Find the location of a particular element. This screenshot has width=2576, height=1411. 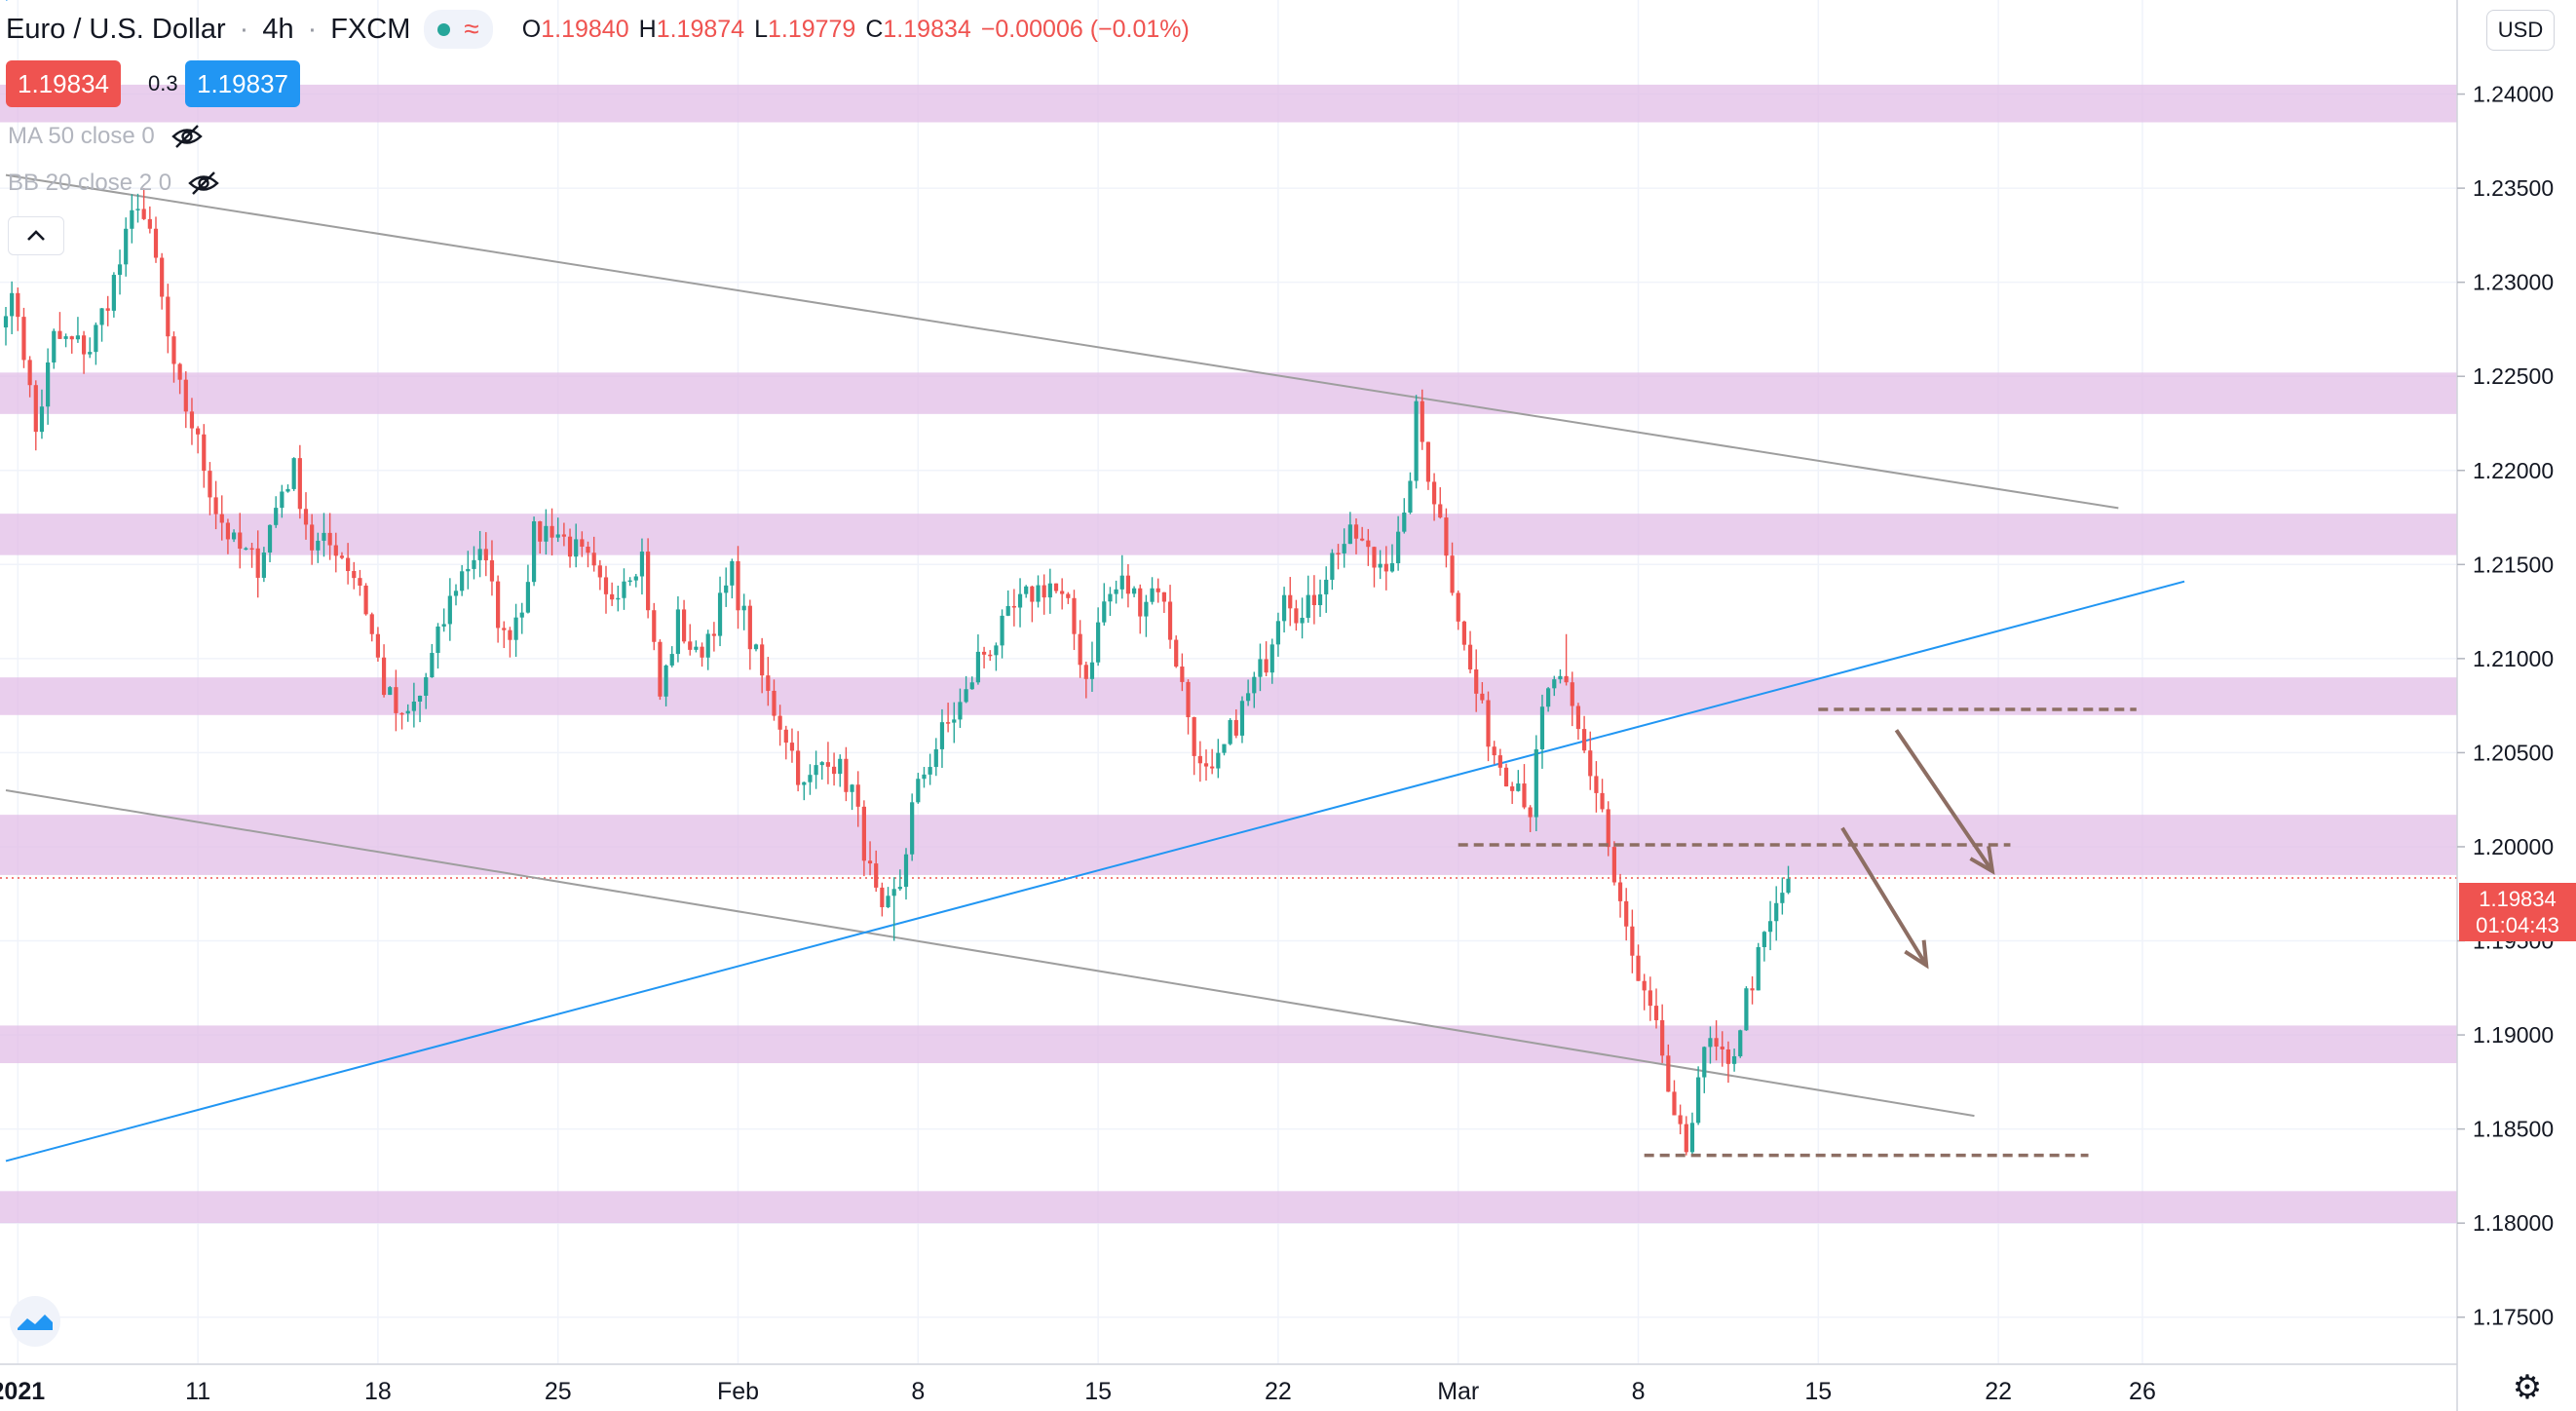

sell-button: 1.19834 is located at coordinates (63, 83).